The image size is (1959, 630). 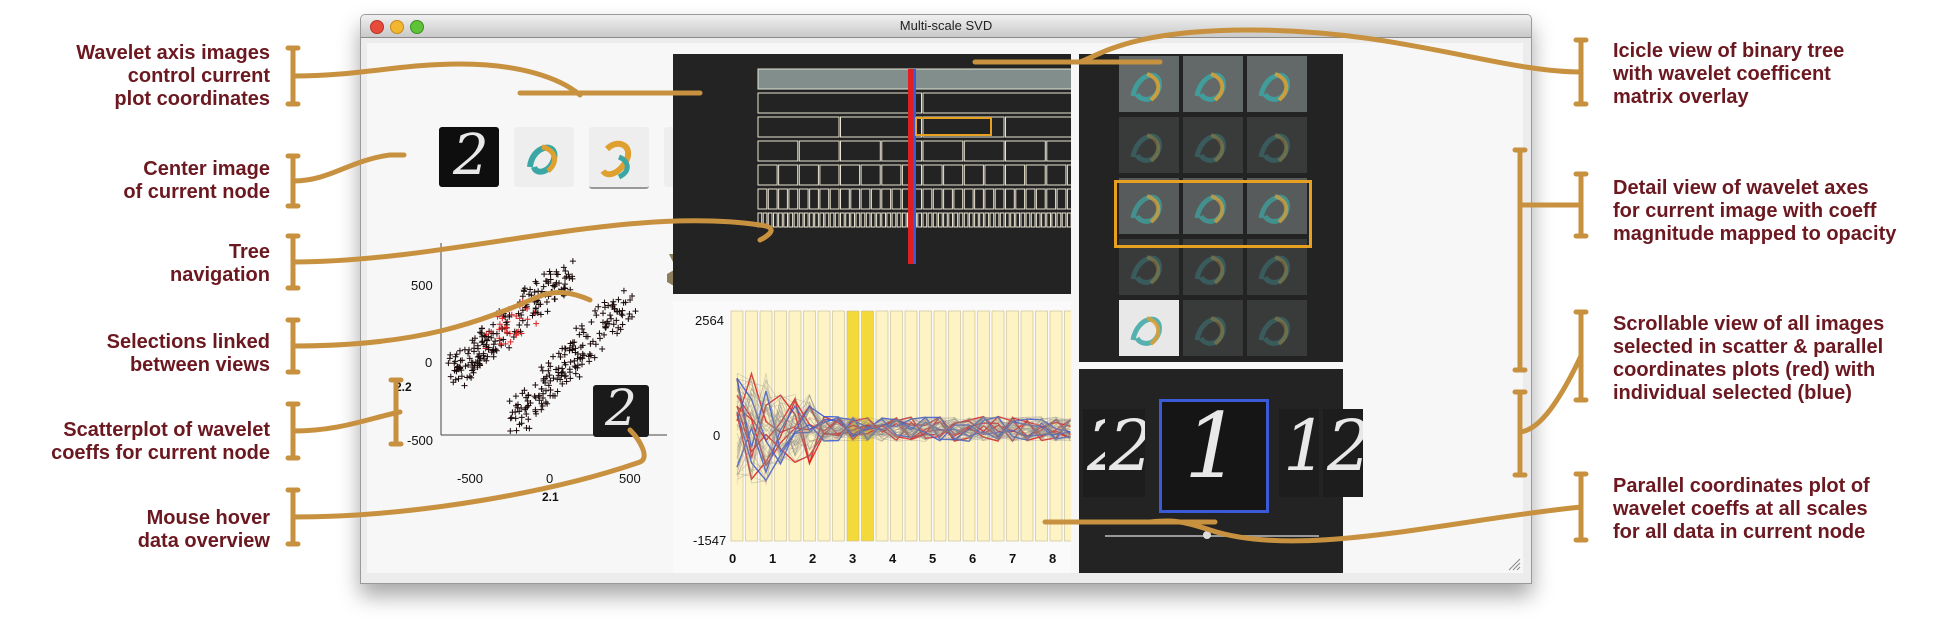 What do you see at coordinates (710, 540) in the screenshot?
I see `pc-y-tick-min: -1547` at bounding box center [710, 540].